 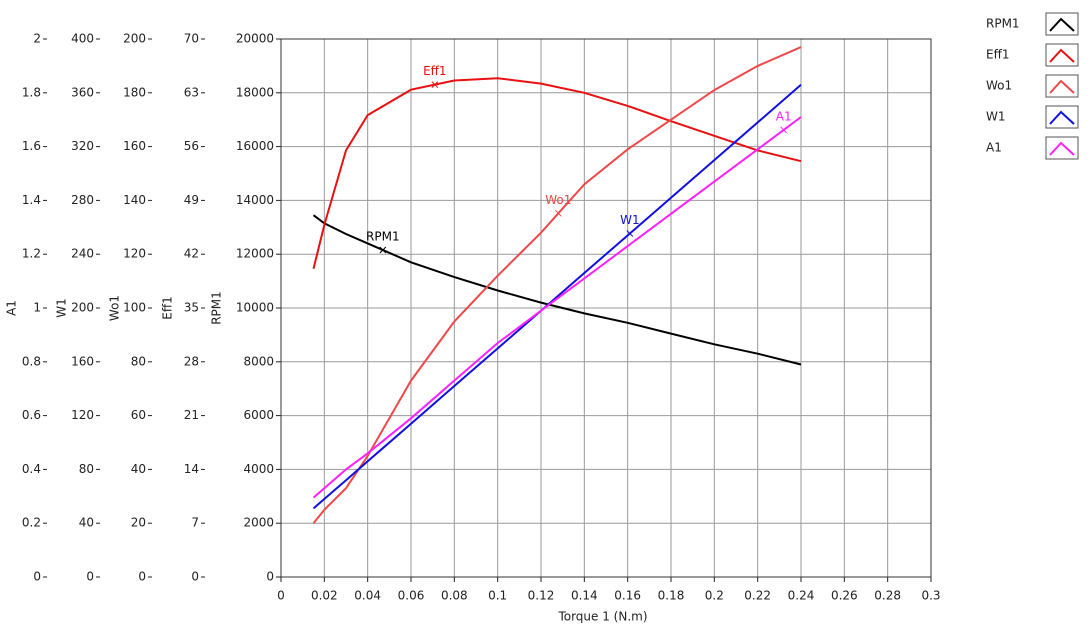 What do you see at coordinates (411, 596) in the screenshot?
I see `x-tick-label: 0.06` at bounding box center [411, 596].